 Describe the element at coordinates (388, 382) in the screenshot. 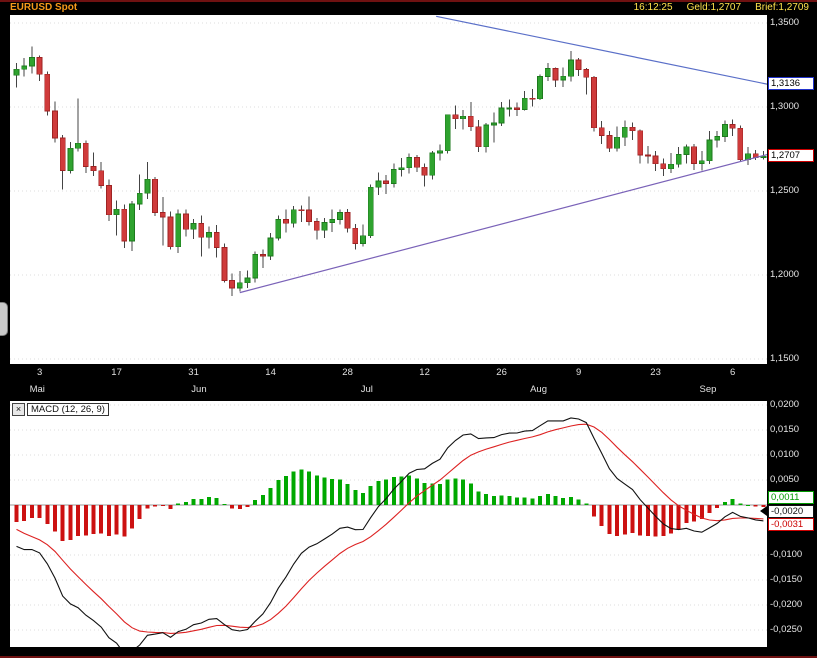

I see `time-axis: 3 17 31 14 28 12 26 9 23 6 Mai Jun Jul Aug Sep` at that location.